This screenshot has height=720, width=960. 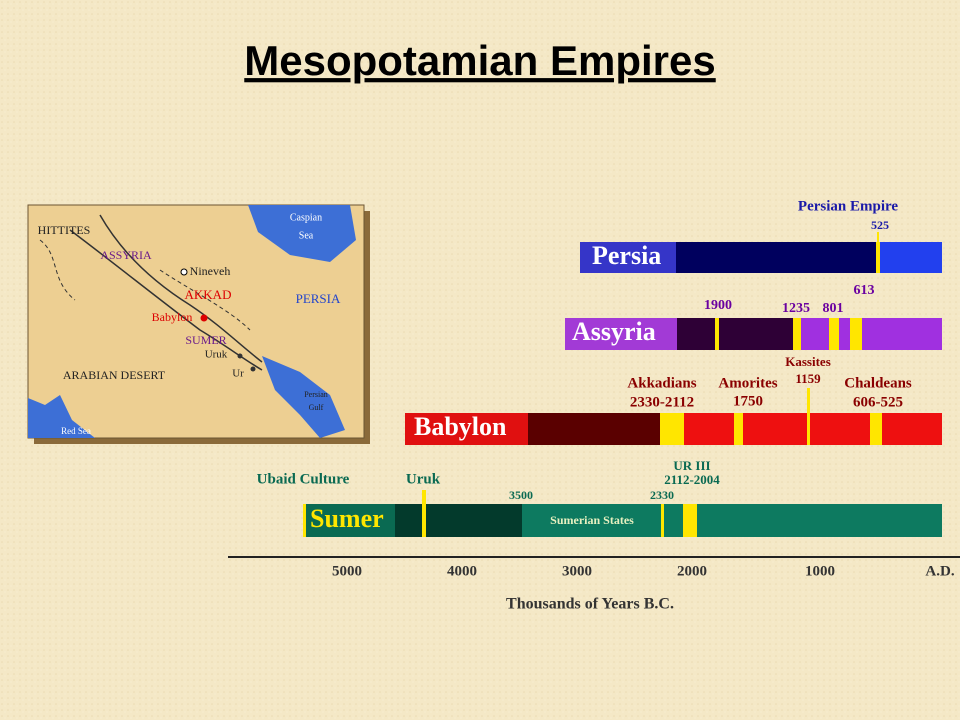 What do you see at coordinates (145, 285) in the screenshot?
I see `borders` at bounding box center [145, 285].